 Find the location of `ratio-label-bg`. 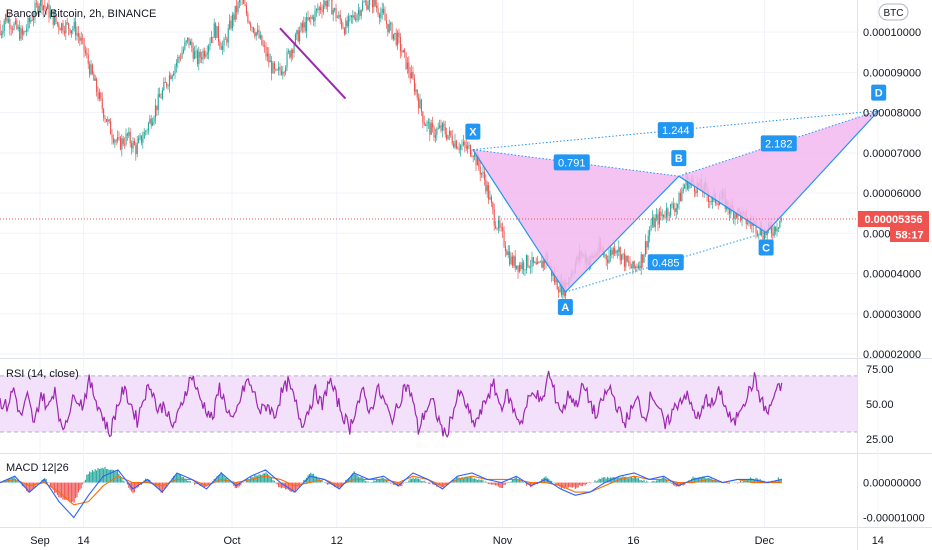

ratio-label-bg is located at coordinates (571, 162).